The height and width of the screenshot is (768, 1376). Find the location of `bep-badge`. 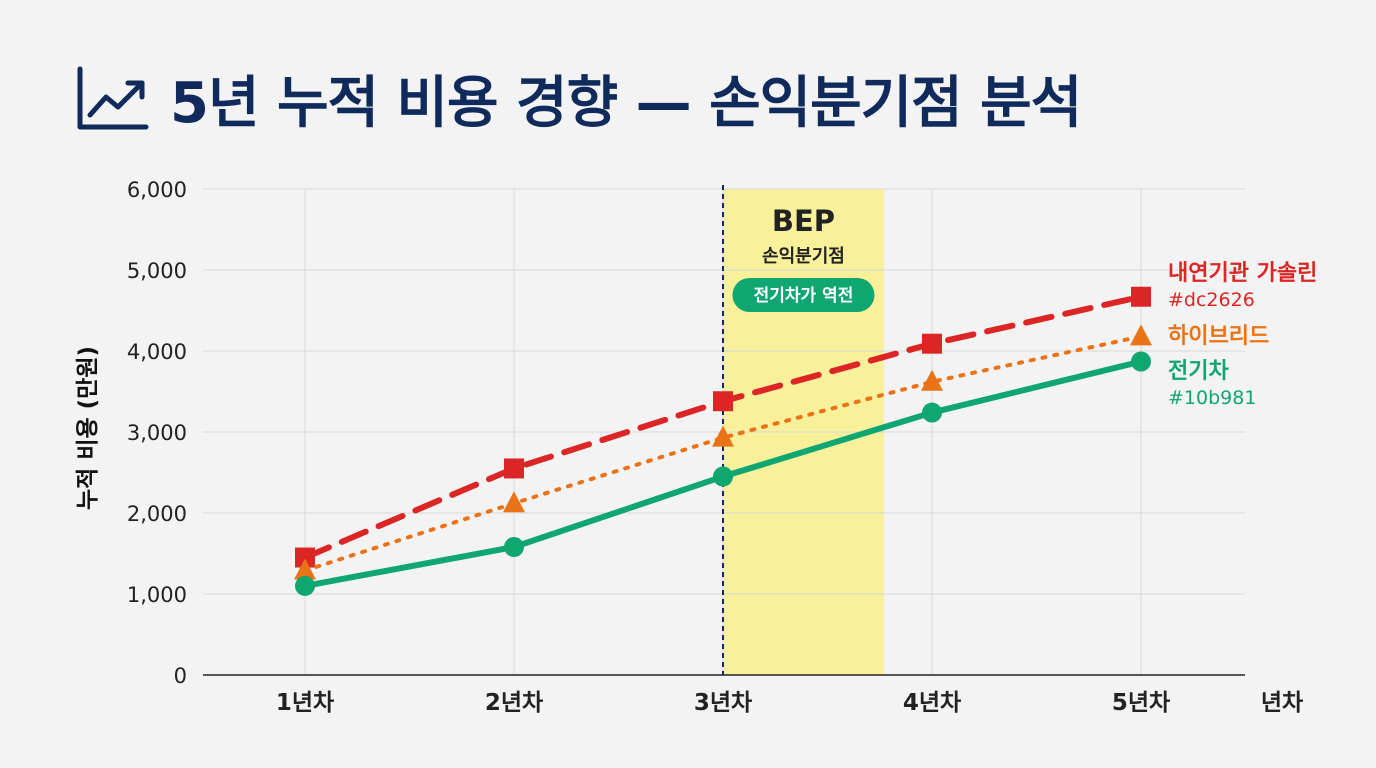

bep-badge is located at coordinates (803, 295).